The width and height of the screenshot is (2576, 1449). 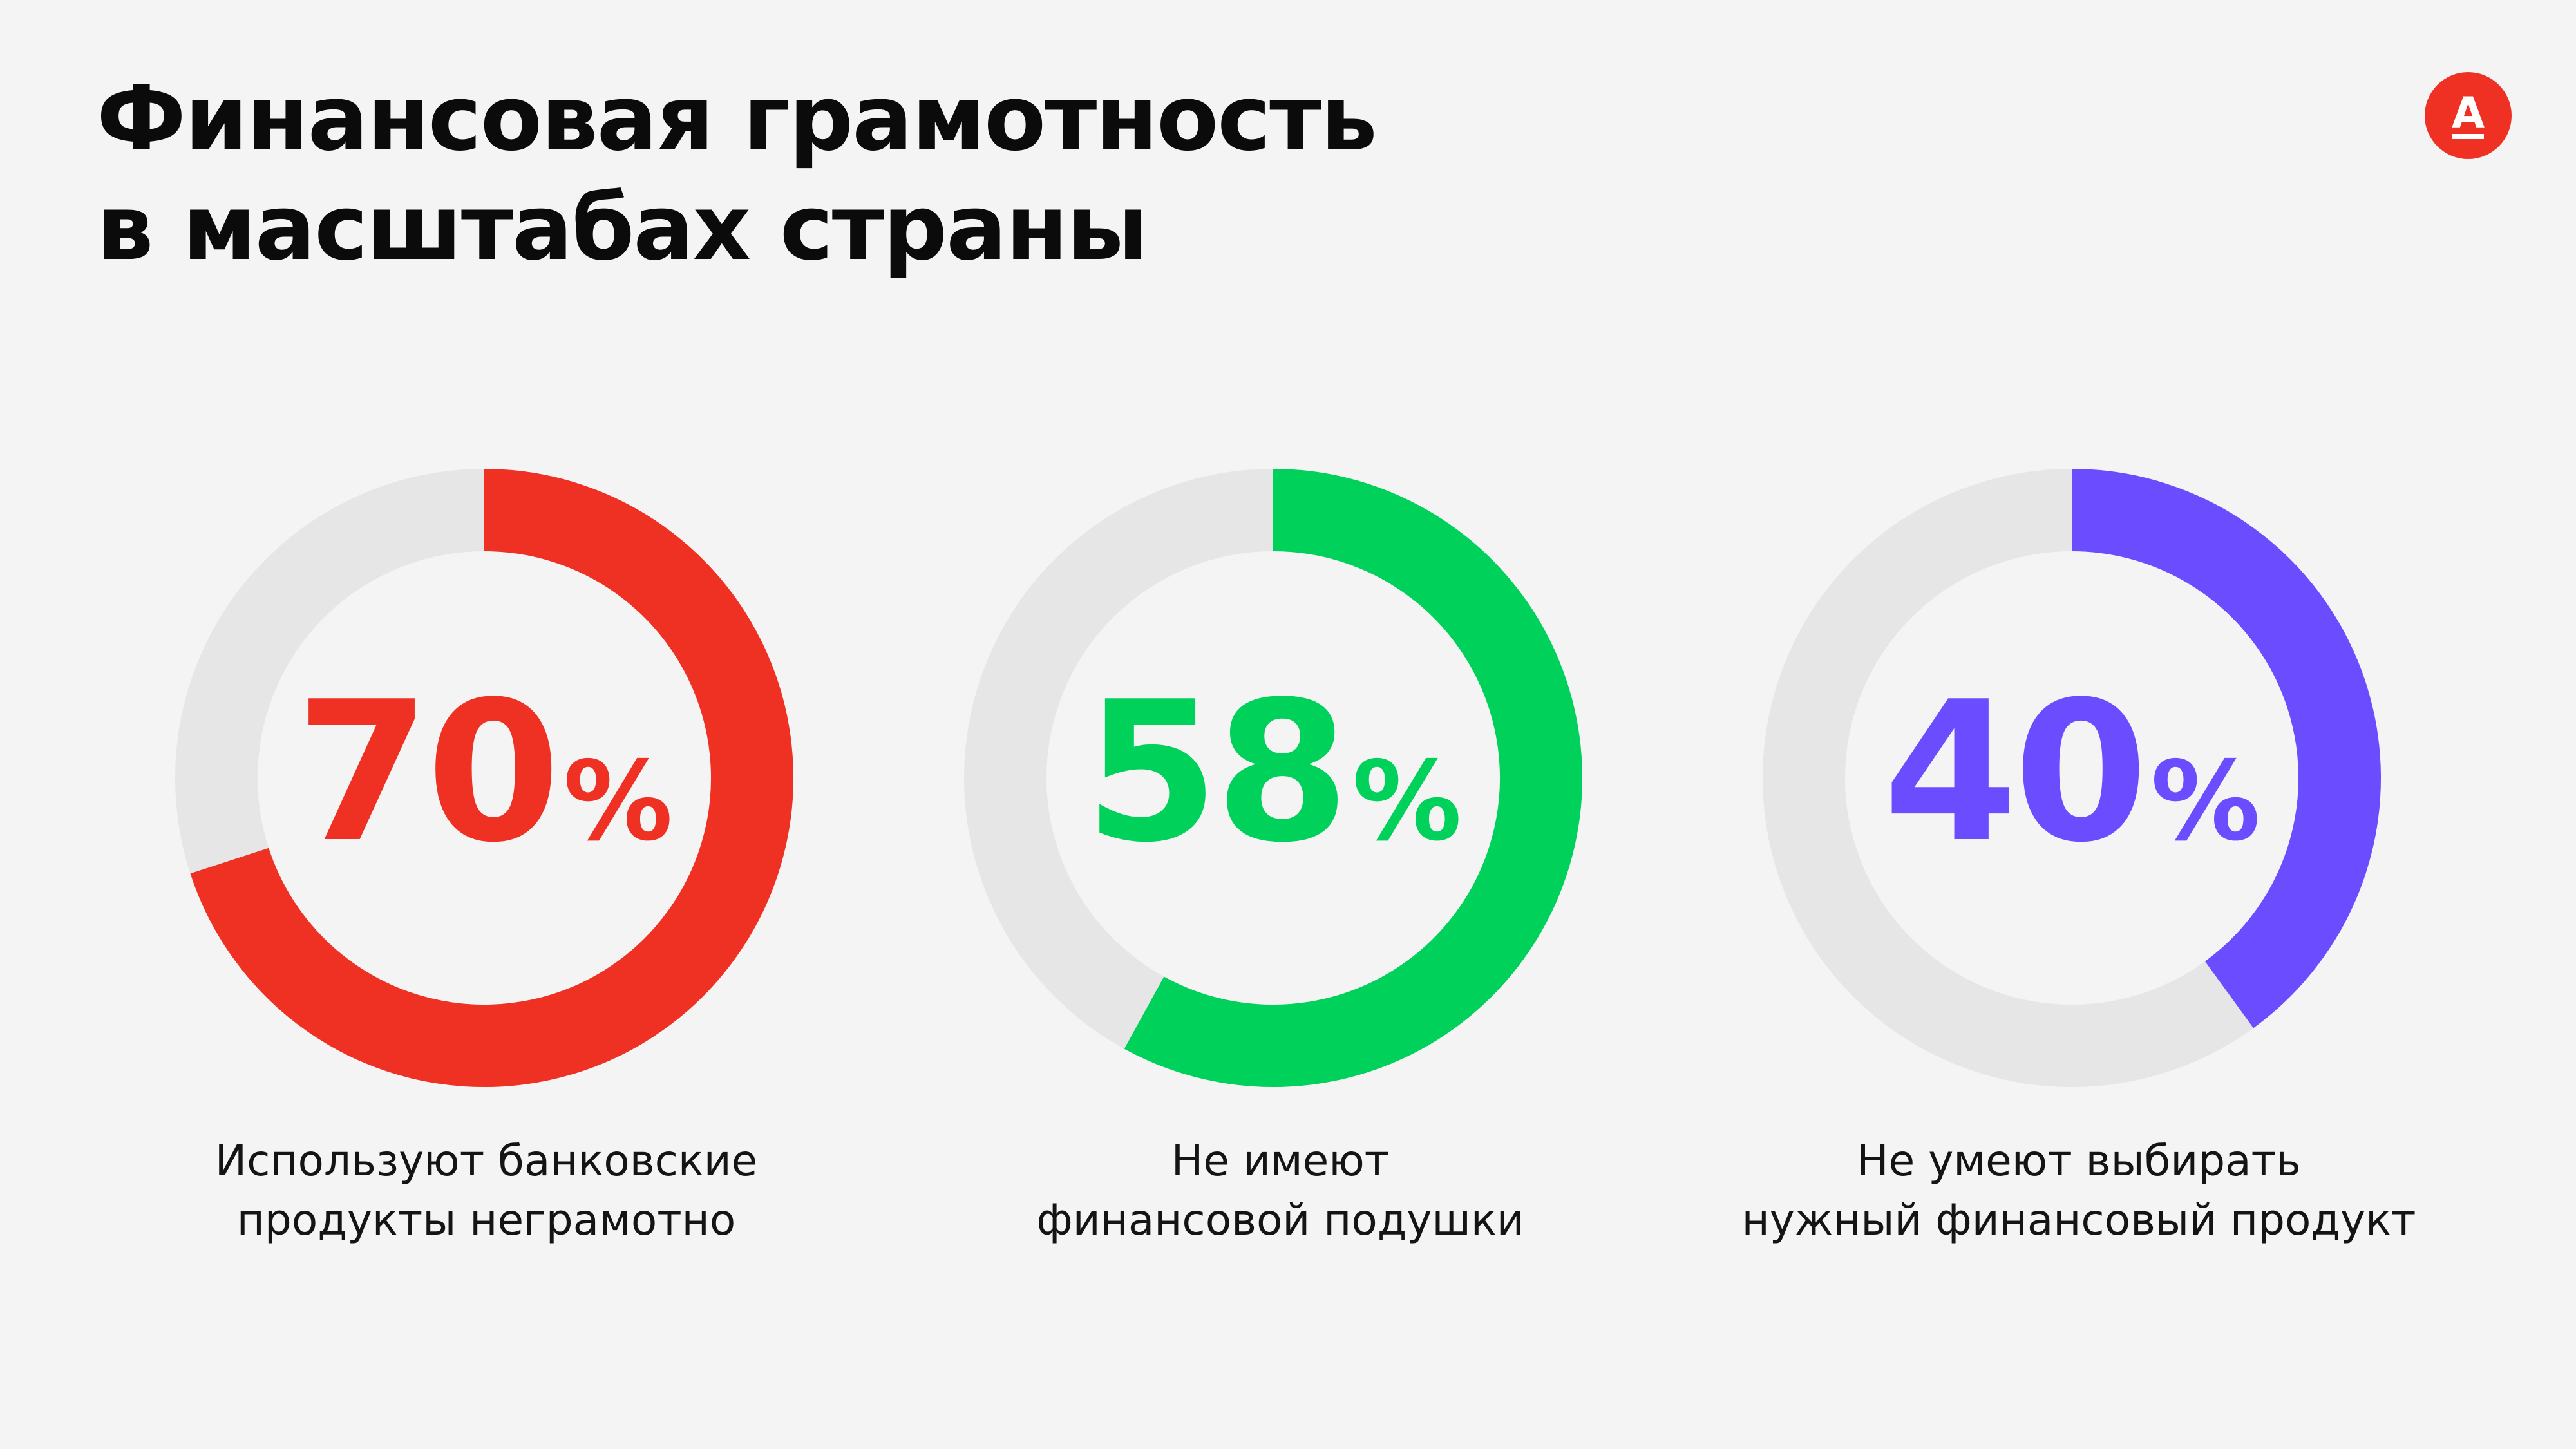 What do you see at coordinates (622, 229) in the screenshot?
I see `title-line-2: в масштабах страны` at bounding box center [622, 229].